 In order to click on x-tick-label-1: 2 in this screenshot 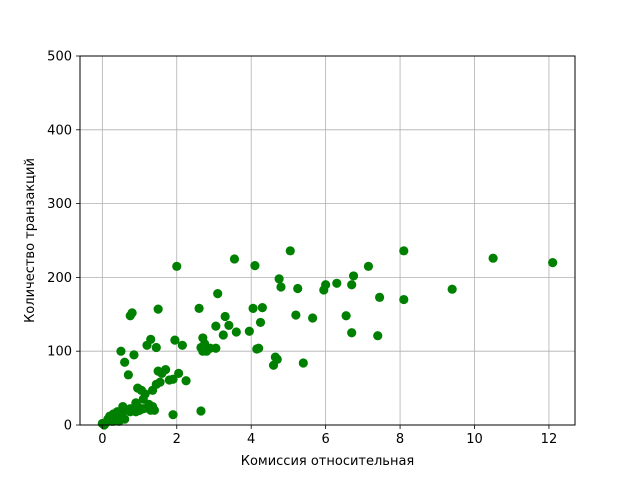, I will do `click(177, 439)`.